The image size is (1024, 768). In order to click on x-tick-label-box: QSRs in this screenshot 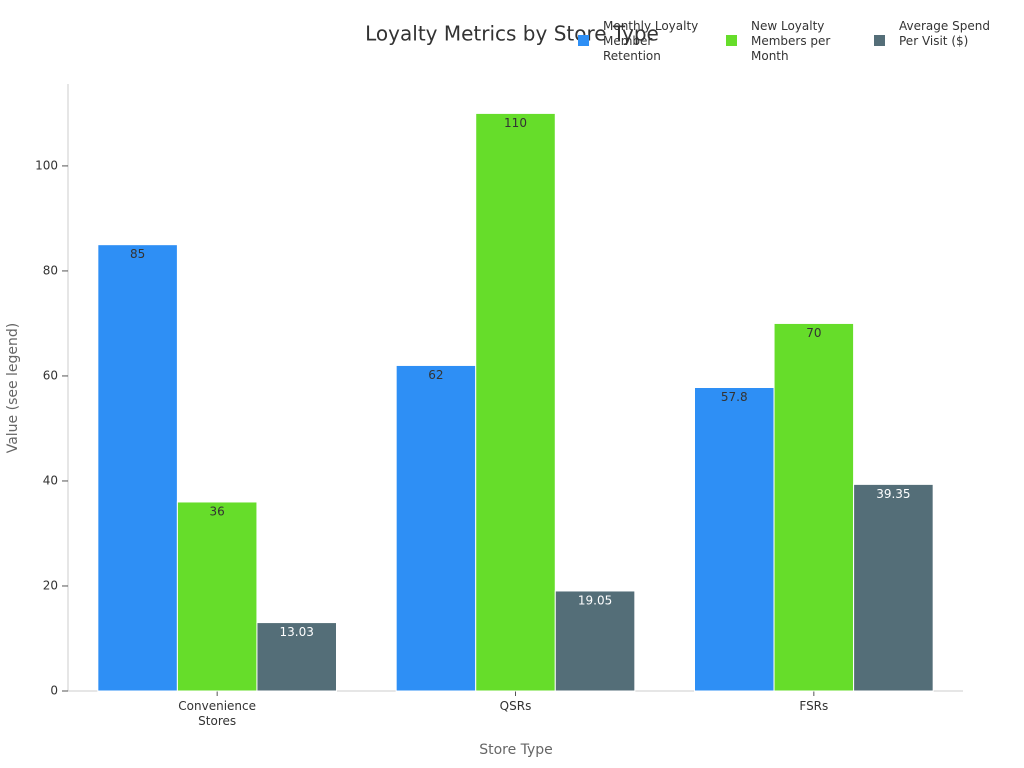, I will do `click(515, 706)`.